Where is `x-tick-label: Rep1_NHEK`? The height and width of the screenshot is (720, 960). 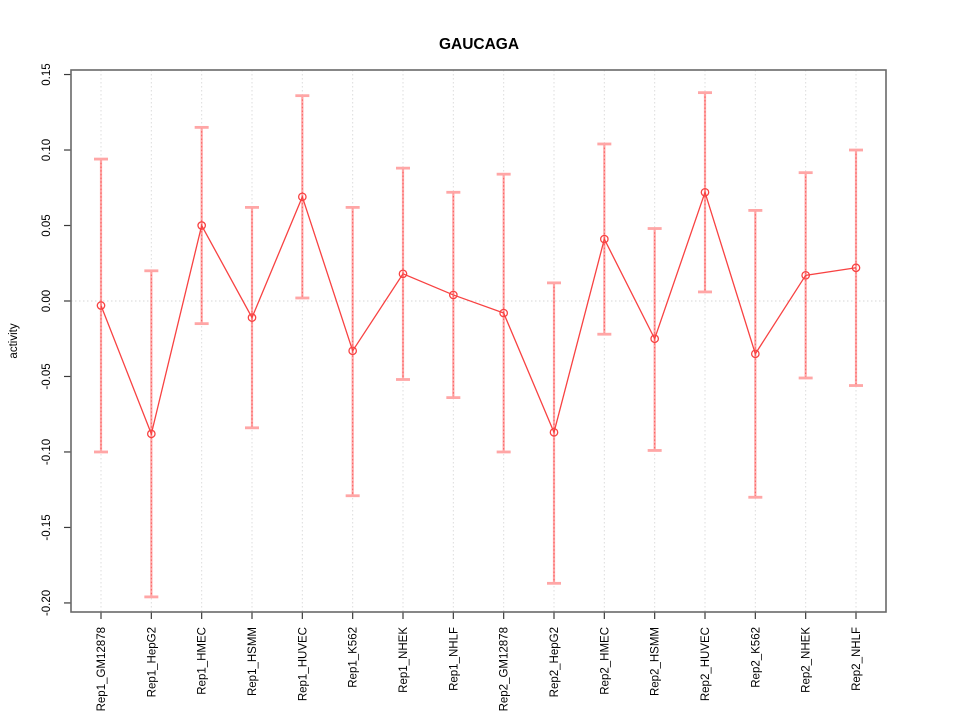 x-tick-label: Rep1_NHEK is located at coordinates (404, 660).